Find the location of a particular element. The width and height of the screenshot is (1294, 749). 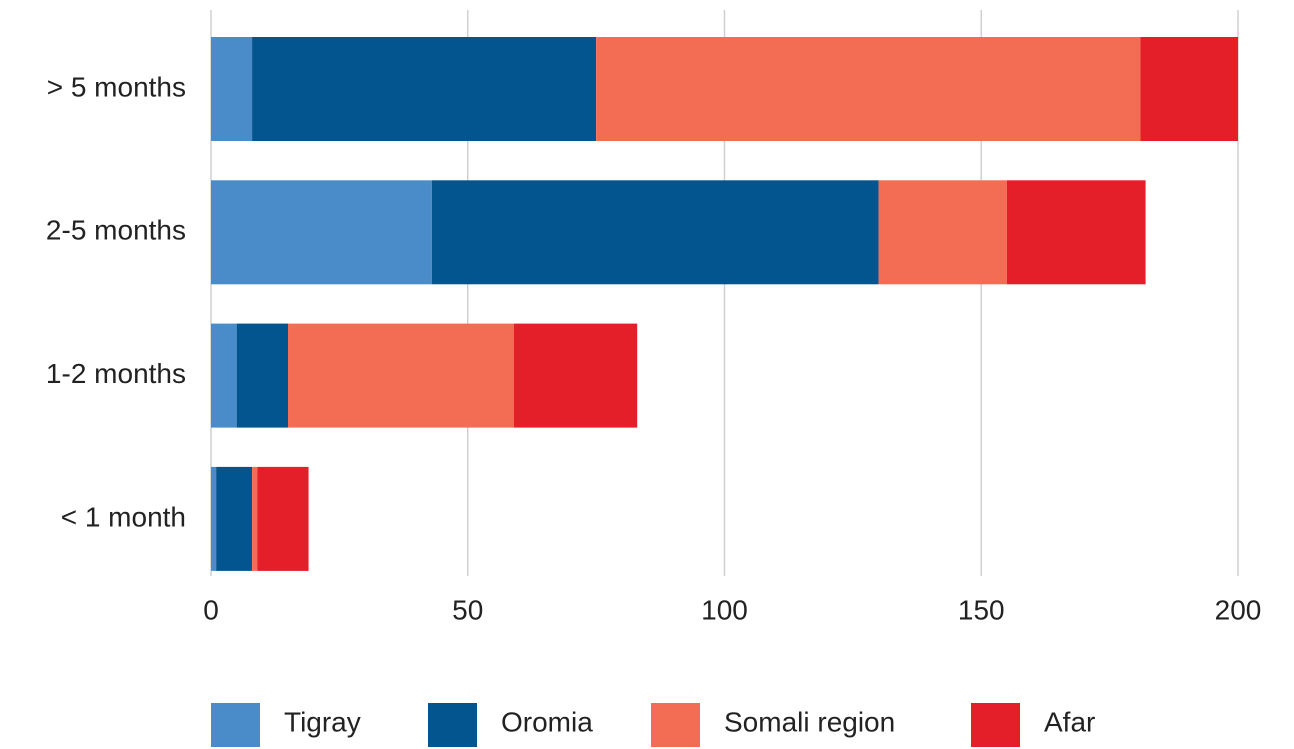

y-tick-label: 1-2 months is located at coordinates (116, 373).